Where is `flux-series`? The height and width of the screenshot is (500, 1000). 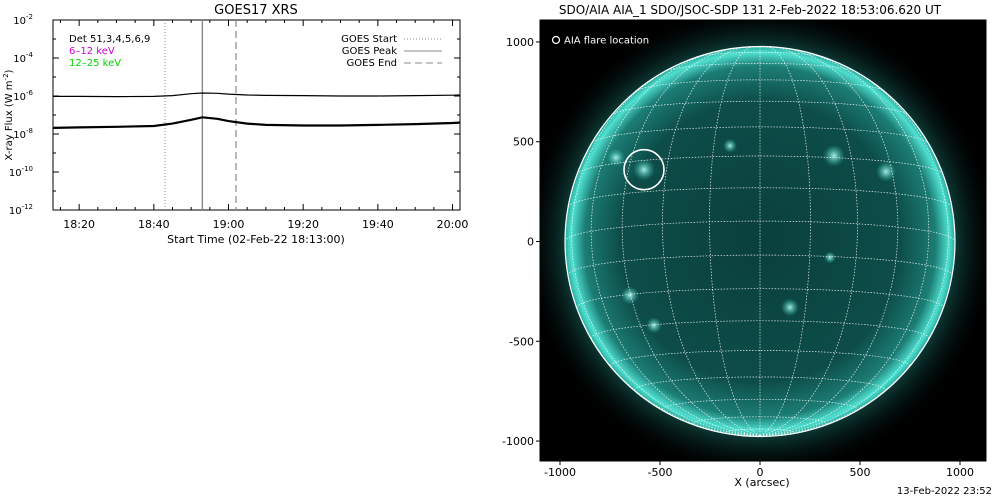
flux-series is located at coordinates (256, 110).